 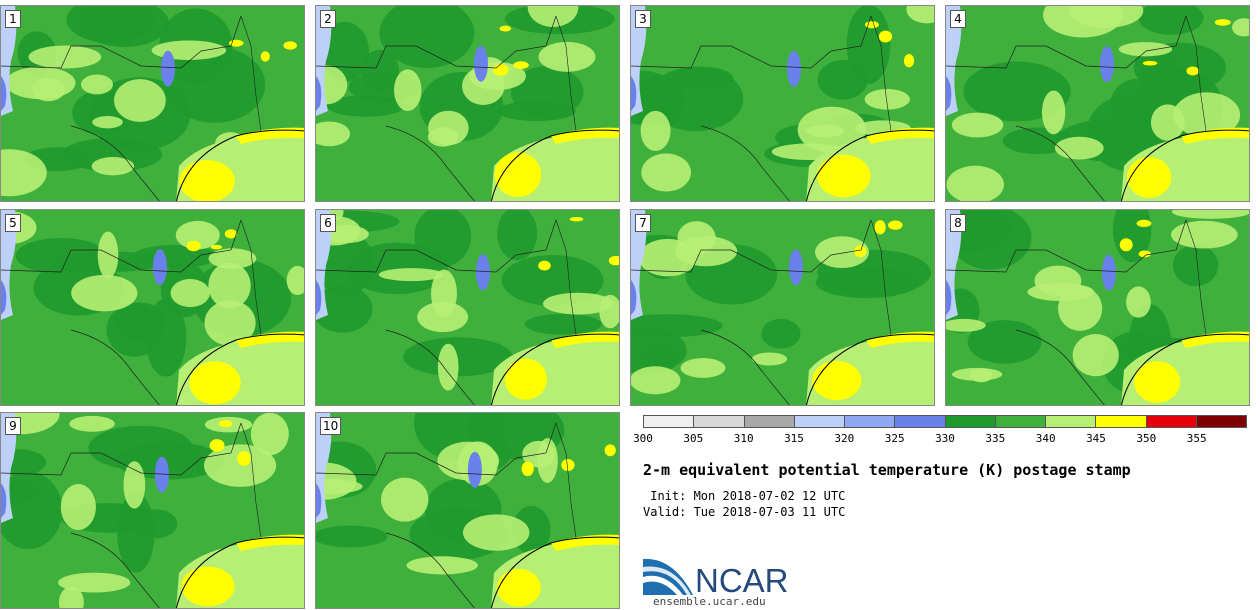 What do you see at coordinates (958, 223) in the screenshot?
I see `stamp-number: 8` at bounding box center [958, 223].